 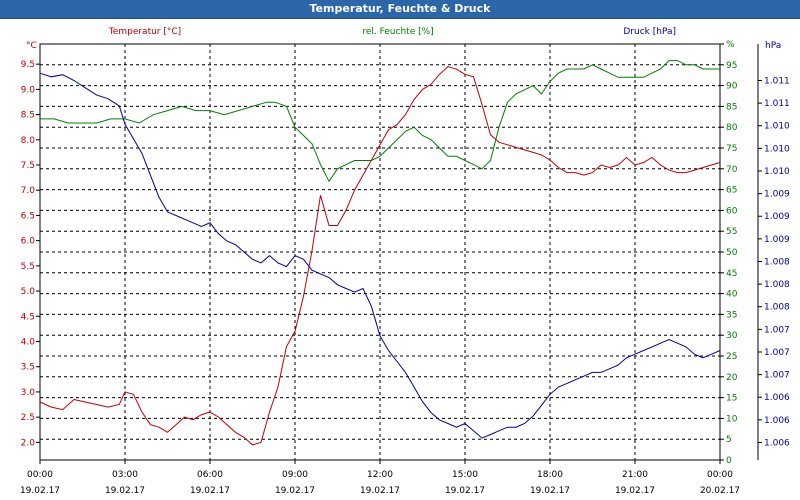 What do you see at coordinates (720, 491) in the screenshot?
I see `date-tick-label: 20.02.17` at bounding box center [720, 491].